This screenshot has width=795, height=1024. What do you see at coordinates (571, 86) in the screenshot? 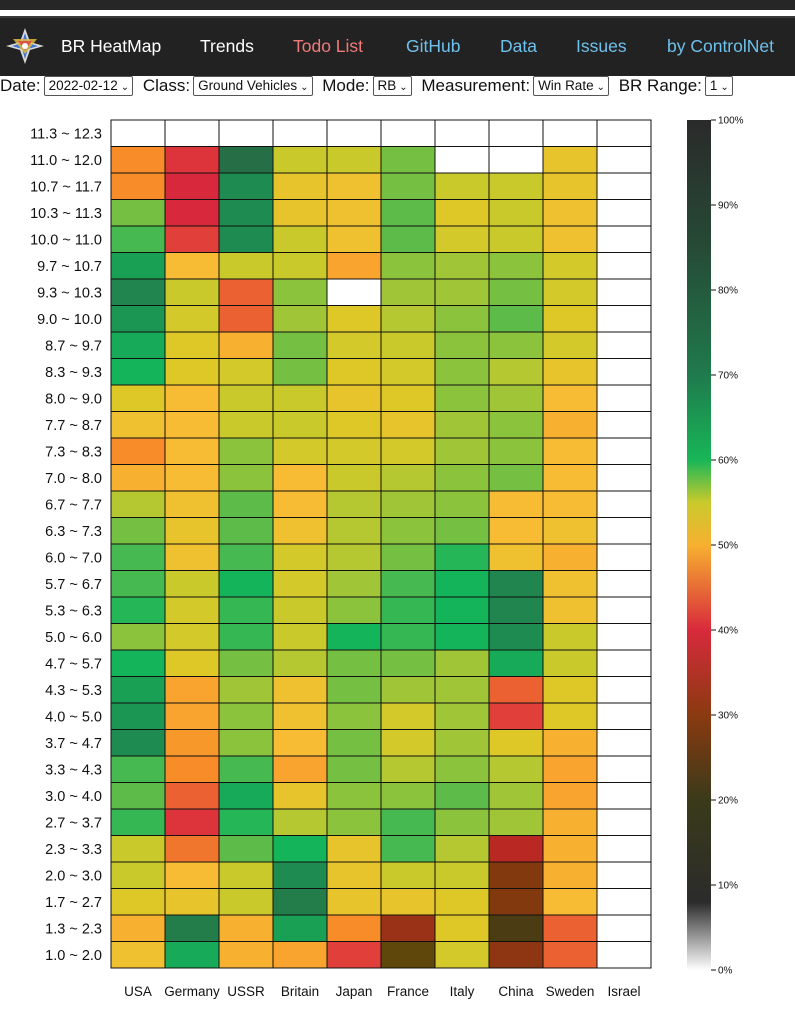
I see `measurement-select: Win Rate ⌄` at bounding box center [571, 86].